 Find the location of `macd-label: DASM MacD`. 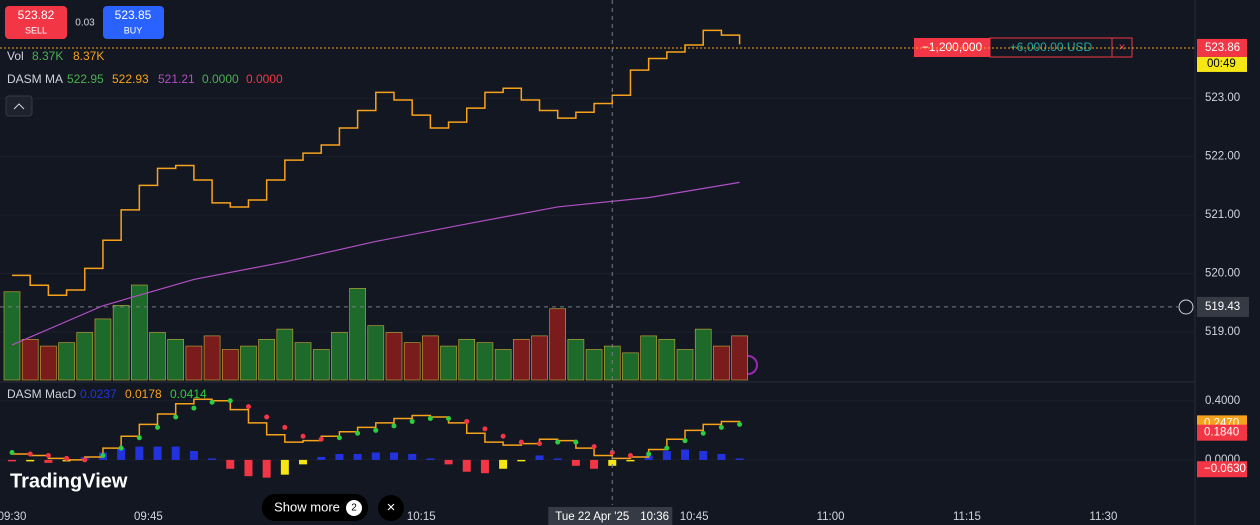

macd-label: DASM MacD is located at coordinates (42, 394).